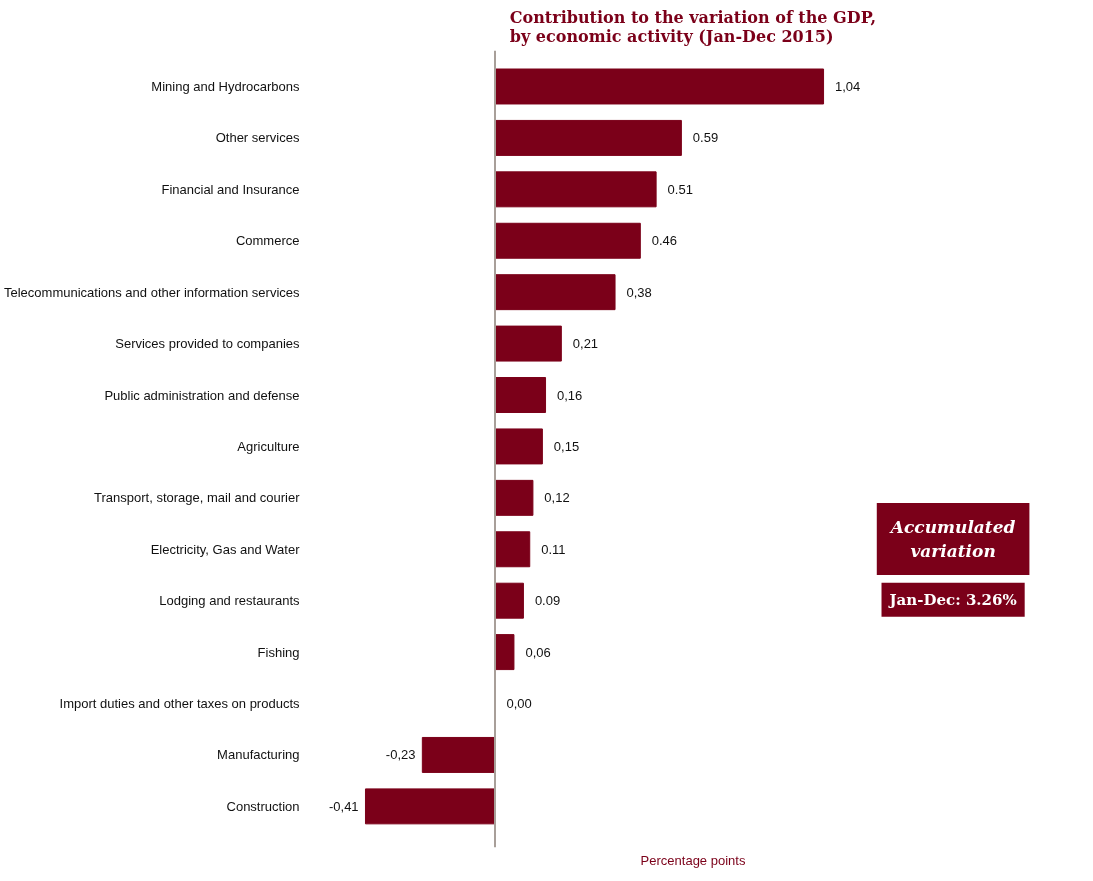 Image resolution: width=1093 pixels, height=881 pixels. What do you see at coordinates (680, 189) in the screenshot?
I see `data-label: 0.51` at bounding box center [680, 189].